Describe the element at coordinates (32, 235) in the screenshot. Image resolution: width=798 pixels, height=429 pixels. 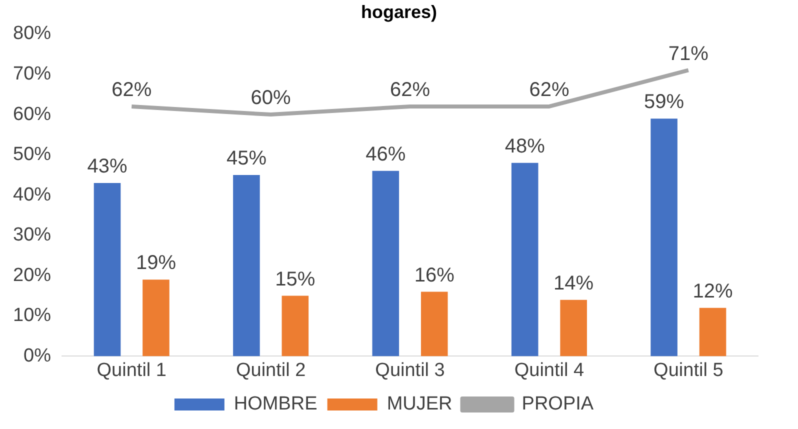
I see `y-tick-label: 30%` at that location.